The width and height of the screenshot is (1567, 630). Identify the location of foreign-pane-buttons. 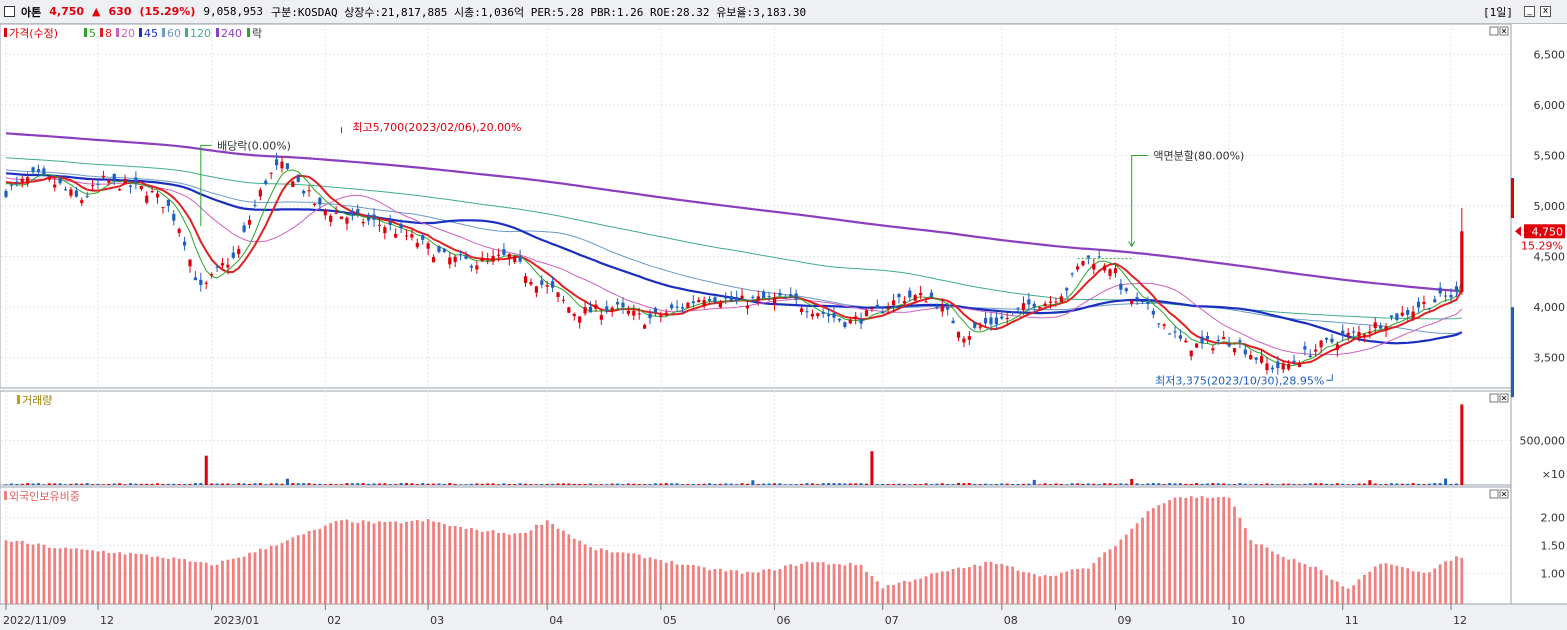
(1499, 494).